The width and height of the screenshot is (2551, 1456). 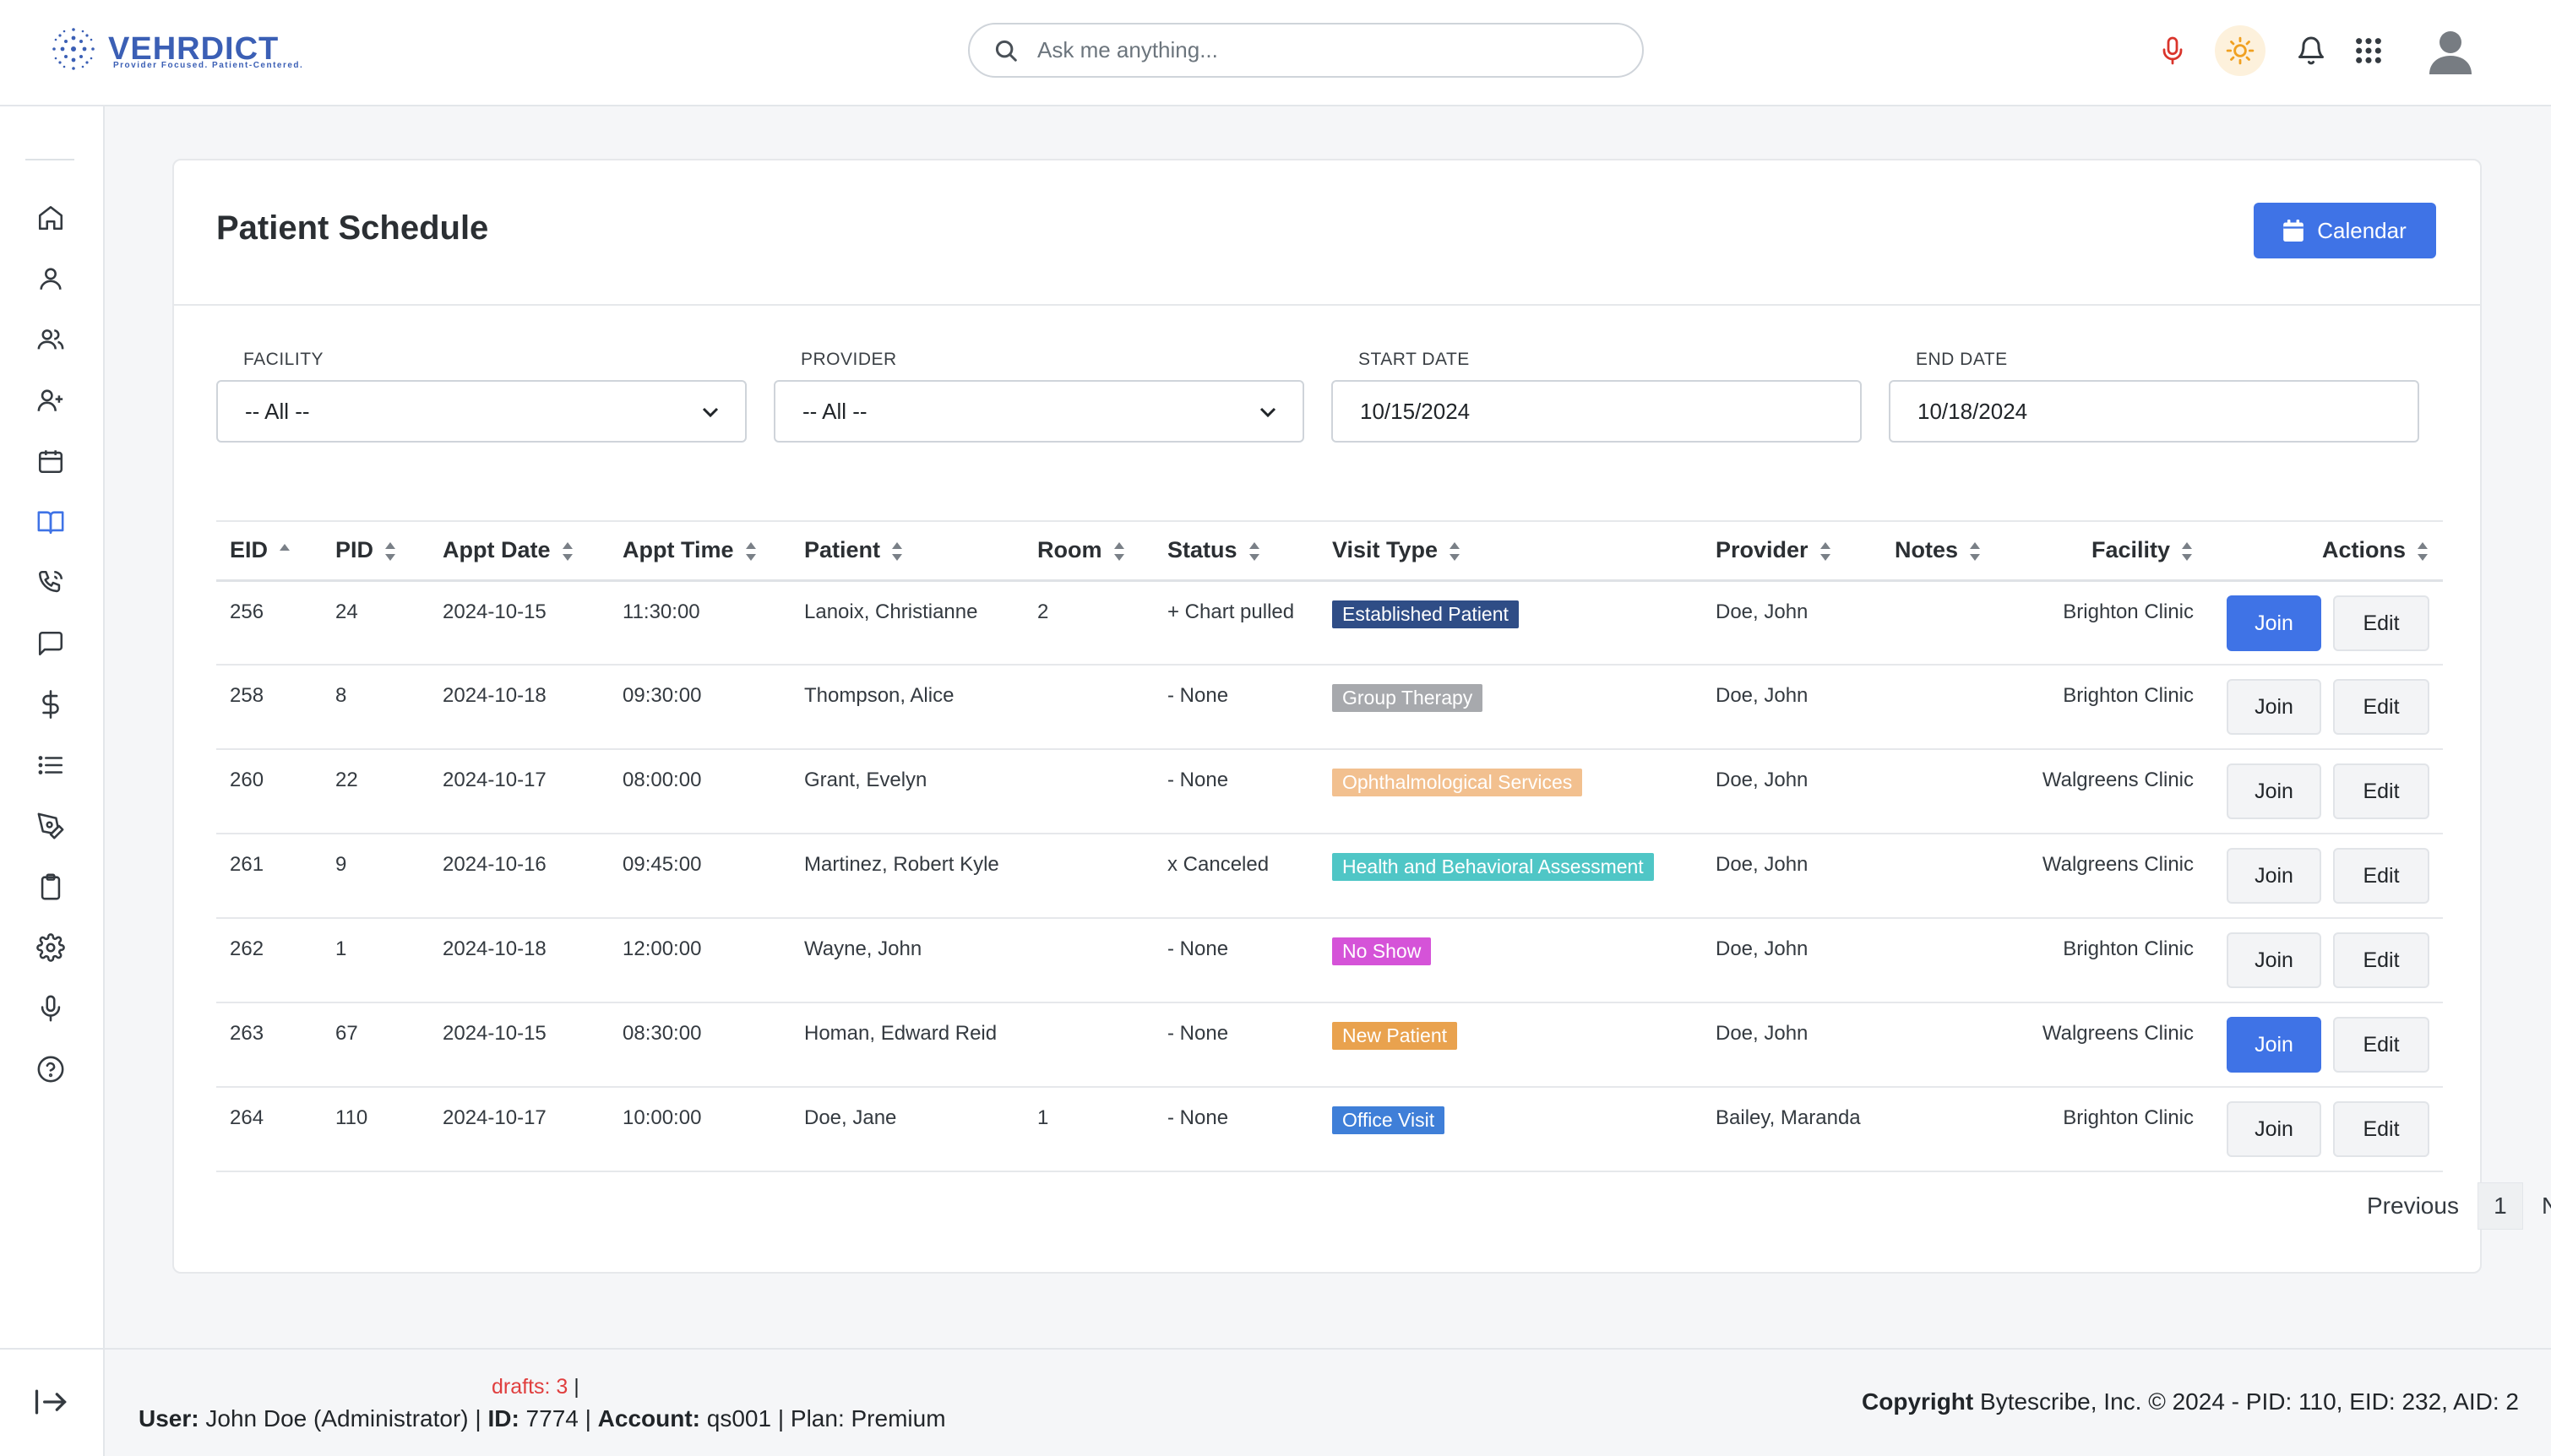 I want to click on sidebar-item-home, so click(x=50, y=218).